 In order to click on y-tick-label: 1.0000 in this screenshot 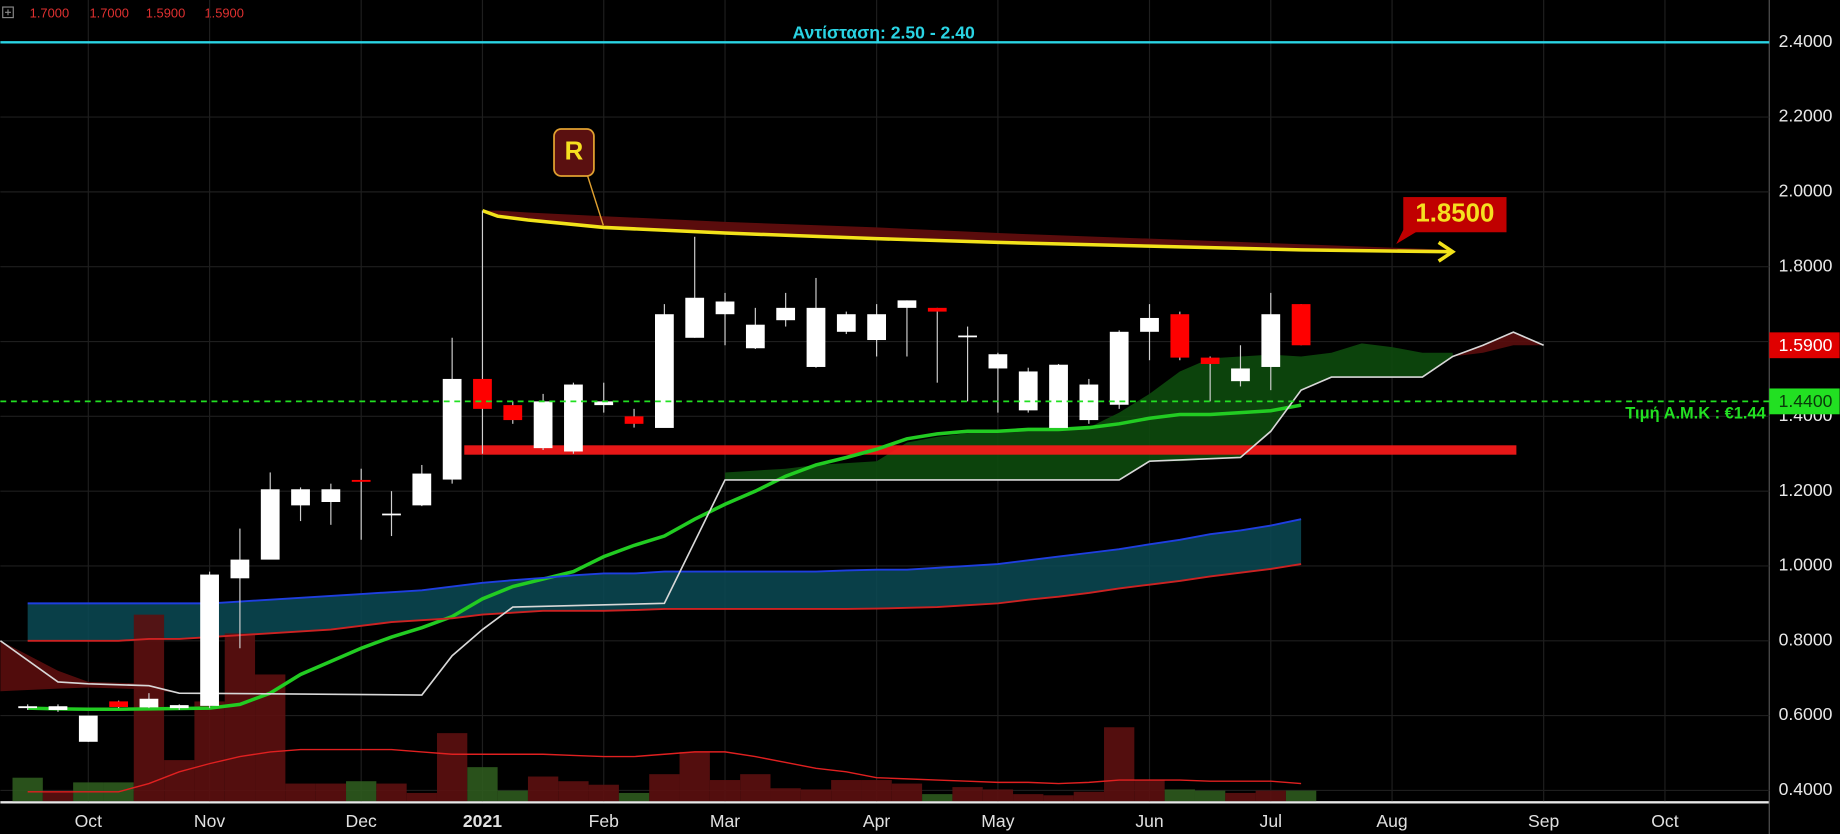, I will do `click(1806, 565)`.